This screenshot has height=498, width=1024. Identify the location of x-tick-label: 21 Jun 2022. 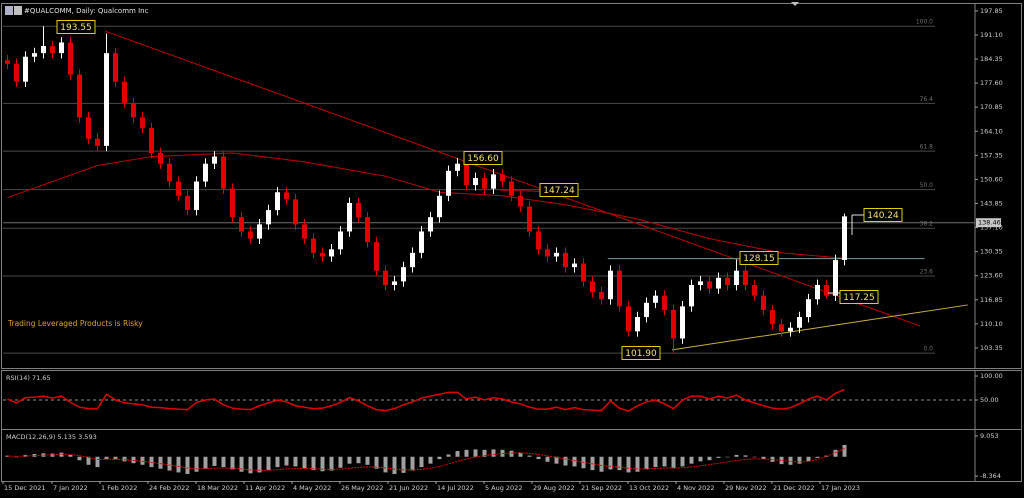
(408, 488).